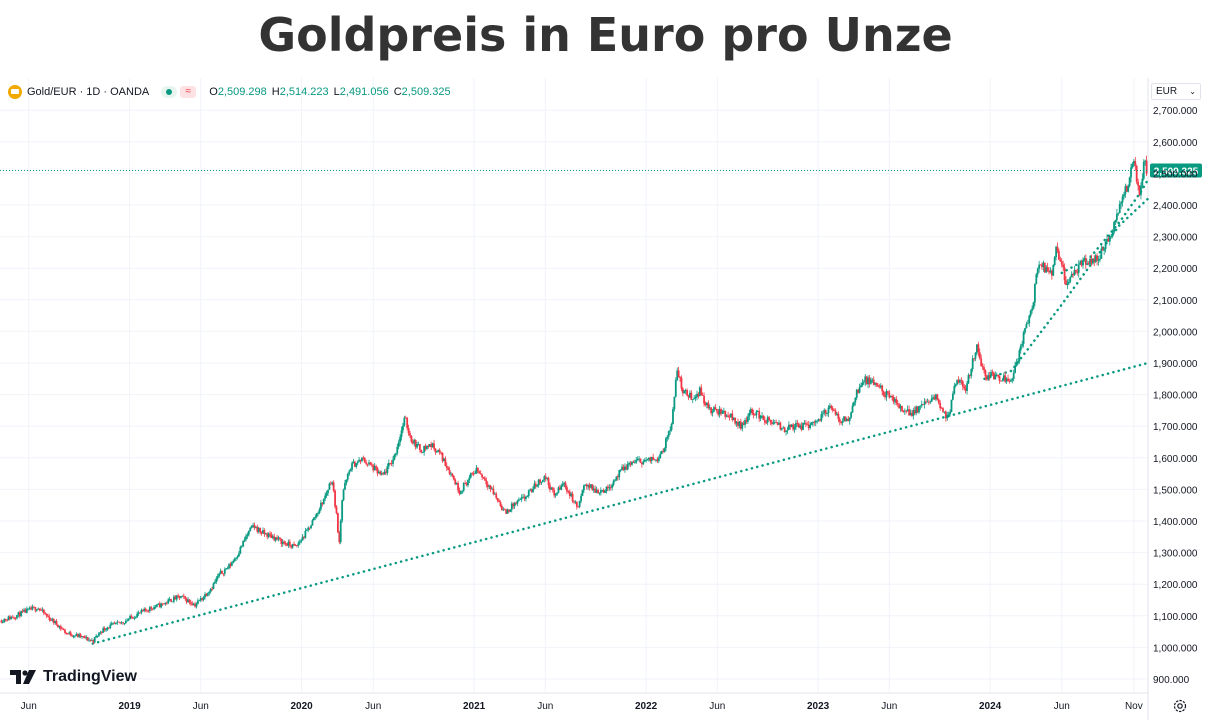 The width and height of the screenshot is (1211, 720). What do you see at coordinates (88, 92) in the screenshot?
I see `symbol-label: Gold/EUR · 1D · OANDA` at bounding box center [88, 92].